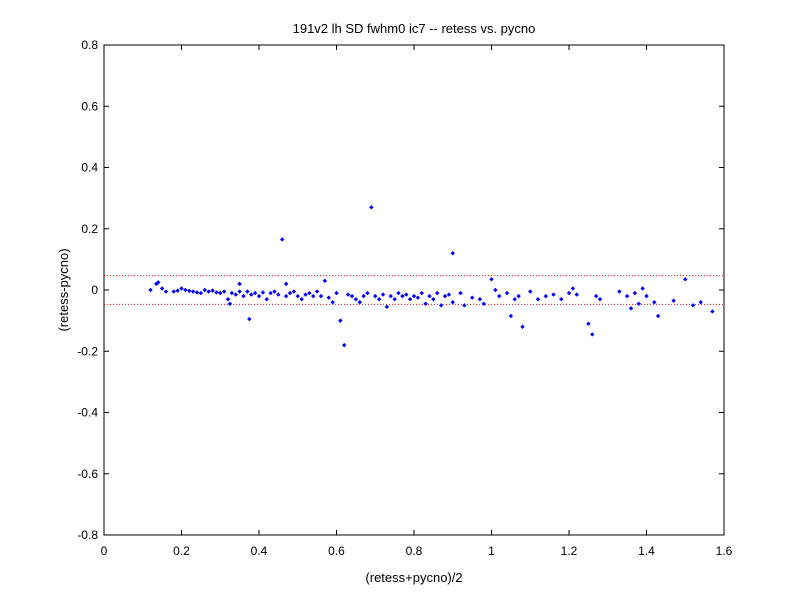 This screenshot has width=800, height=605. Describe the element at coordinates (413, 577) in the screenshot. I see `x-axis-label: (retess+pycno)/2` at that location.